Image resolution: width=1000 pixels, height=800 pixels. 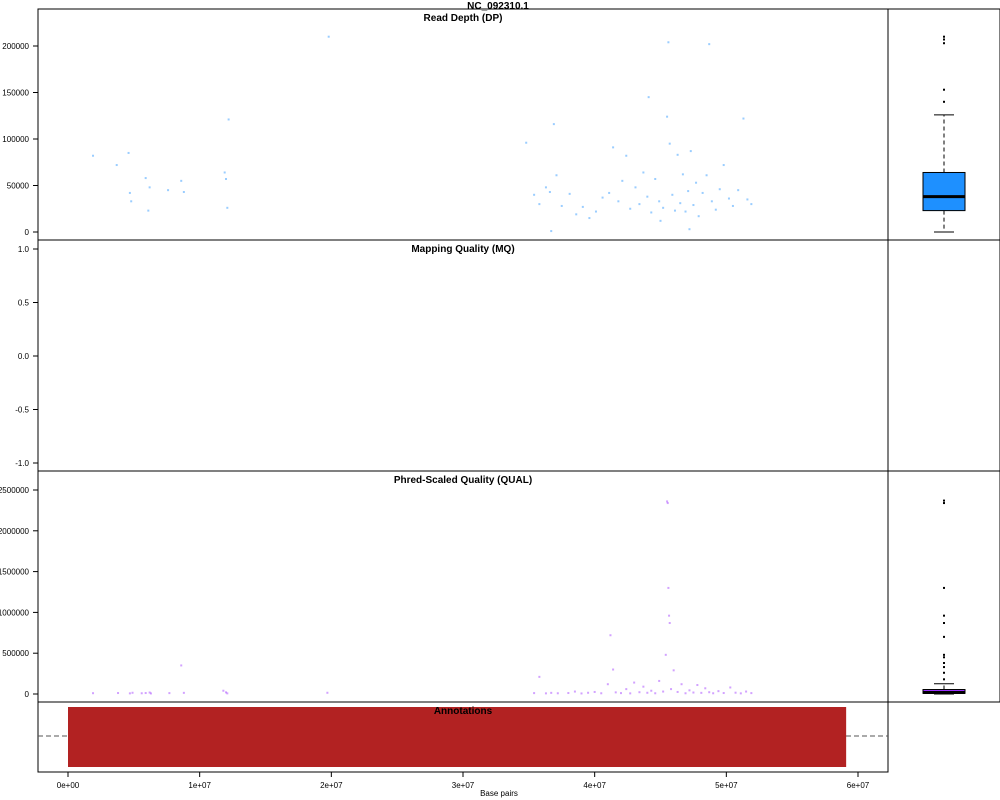 I want to click on qual-y-tick-label: 2000000, so click(x=15, y=531).